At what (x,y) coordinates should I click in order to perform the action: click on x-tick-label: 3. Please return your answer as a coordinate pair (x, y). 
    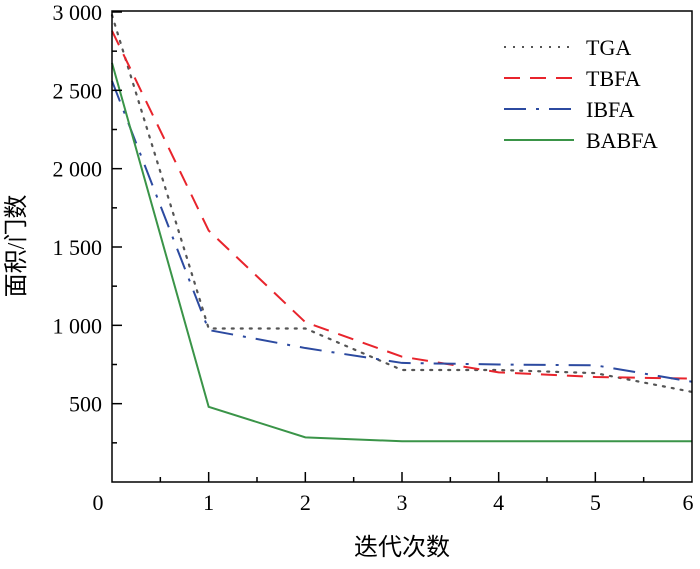
    Looking at the image, I should click on (402, 502).